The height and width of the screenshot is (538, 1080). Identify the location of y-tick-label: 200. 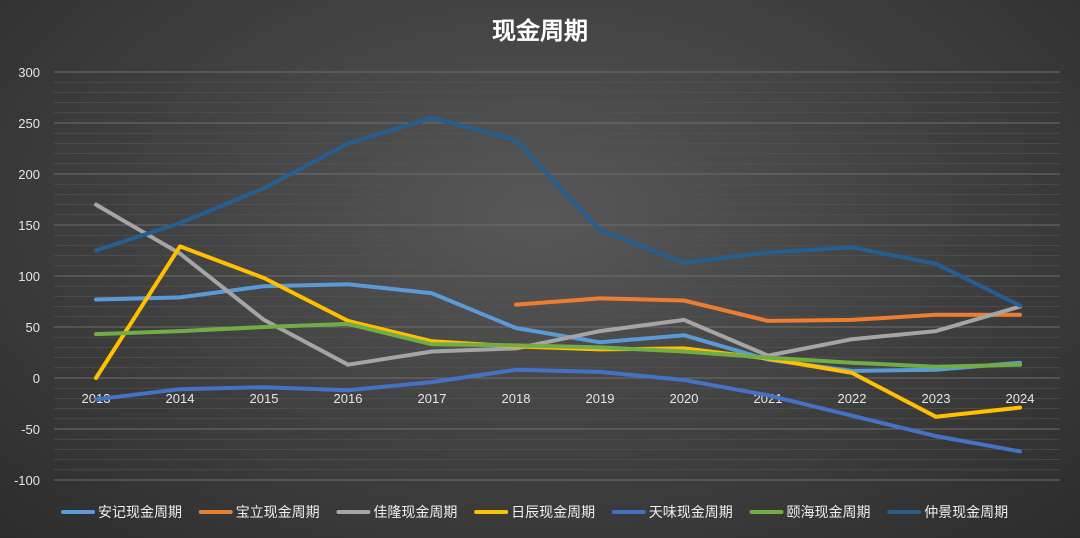
(29, 174).